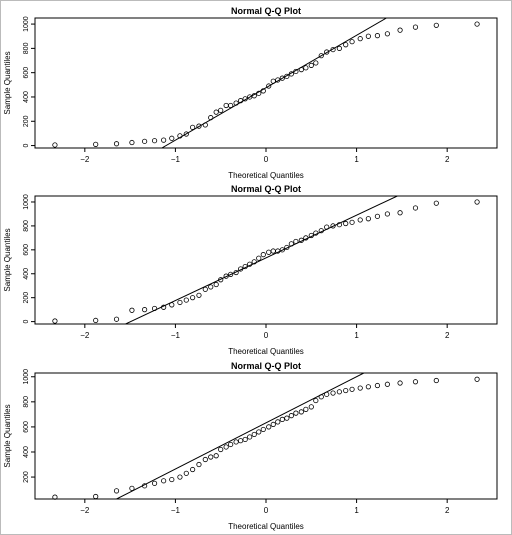  I want to click on chart-title: Normal Q-Q Plot, so click(266, 11).